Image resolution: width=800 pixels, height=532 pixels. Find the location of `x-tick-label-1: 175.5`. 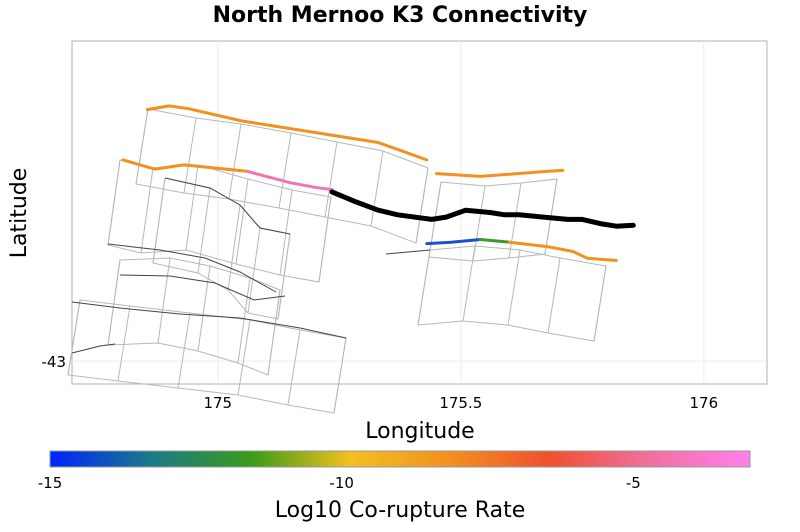

x-tick-label-1: 175.5 is located at coordinates (460, 403).